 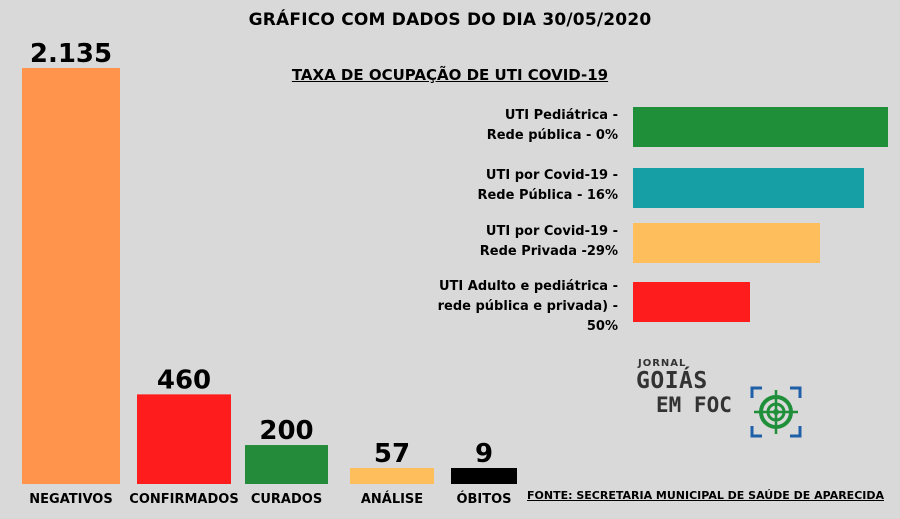 What do you see at coordinates (392, 454) in the screenshot?
I see `value-label-3: 57` at bounding box center [392, 454].